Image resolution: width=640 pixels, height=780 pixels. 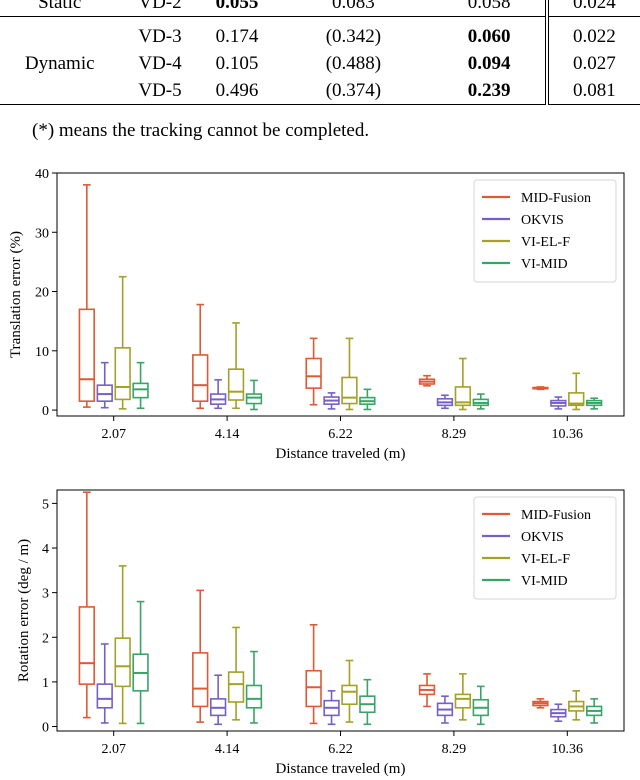 I want to click on value-cell: 0.239, so click(x=491, y=91).